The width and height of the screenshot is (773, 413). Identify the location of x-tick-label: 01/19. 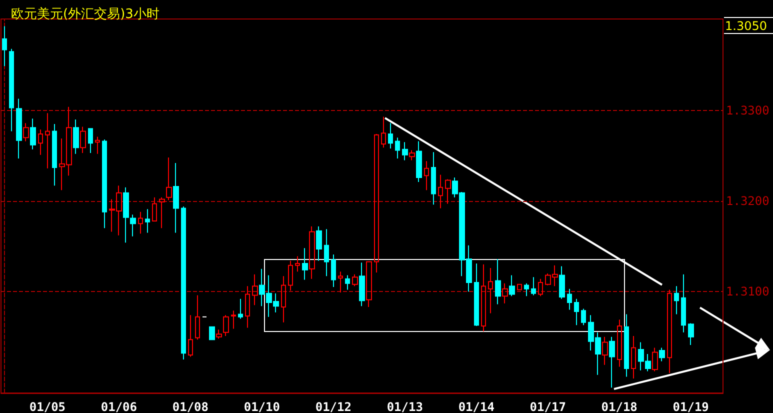
(690, 406).